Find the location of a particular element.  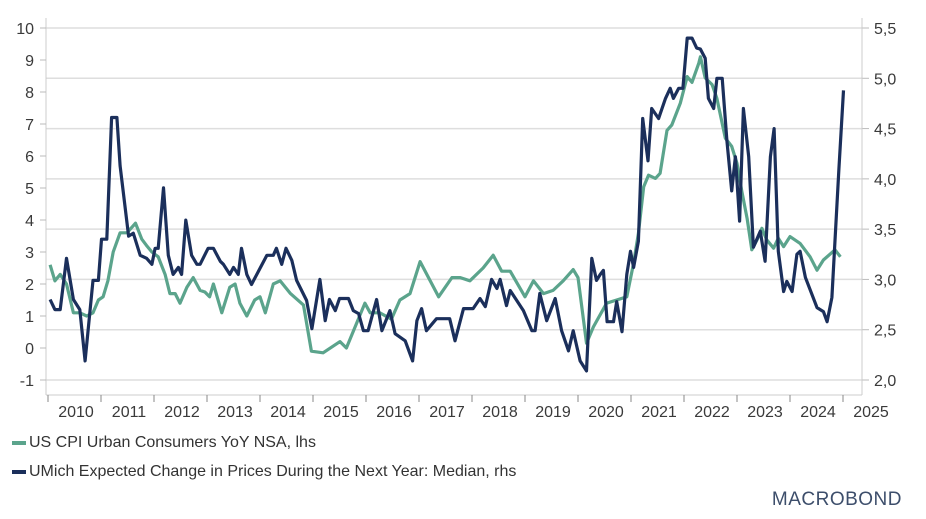

x-axis-tick-label: 2012 is located at coordinates (182, 412).